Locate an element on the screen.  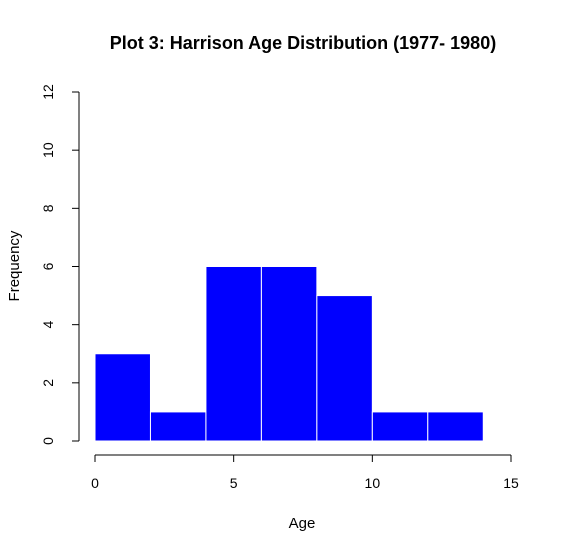
y-axis: 0 2 4 6 8 10 12 is located at coordinates (60, 264).